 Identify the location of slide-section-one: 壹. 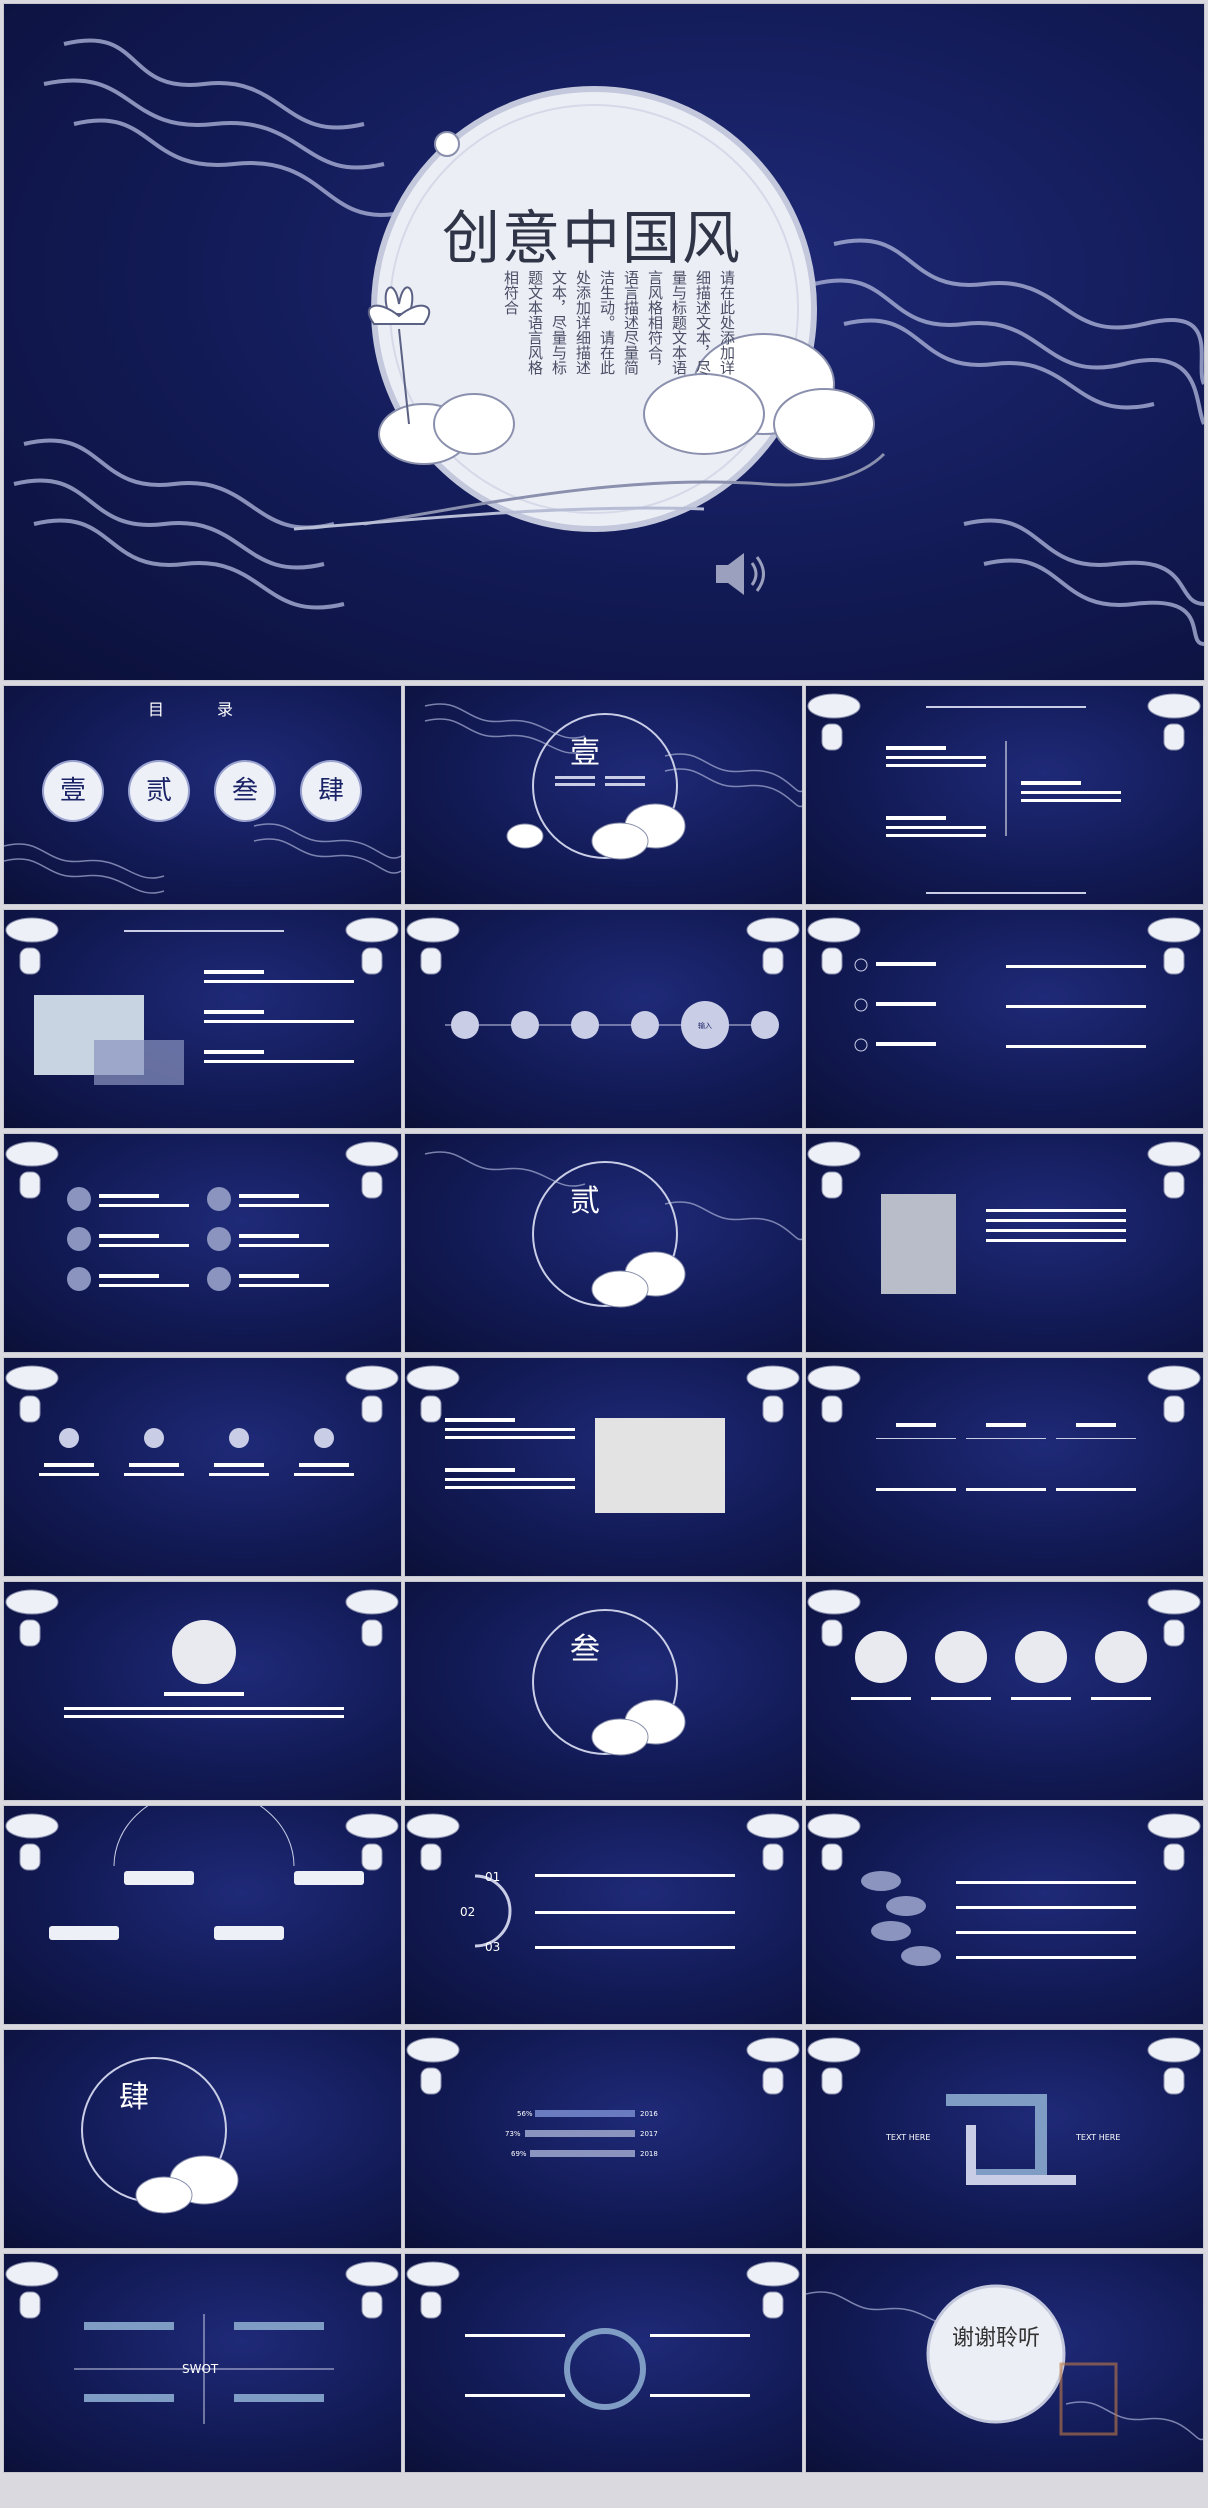
(603, 795).